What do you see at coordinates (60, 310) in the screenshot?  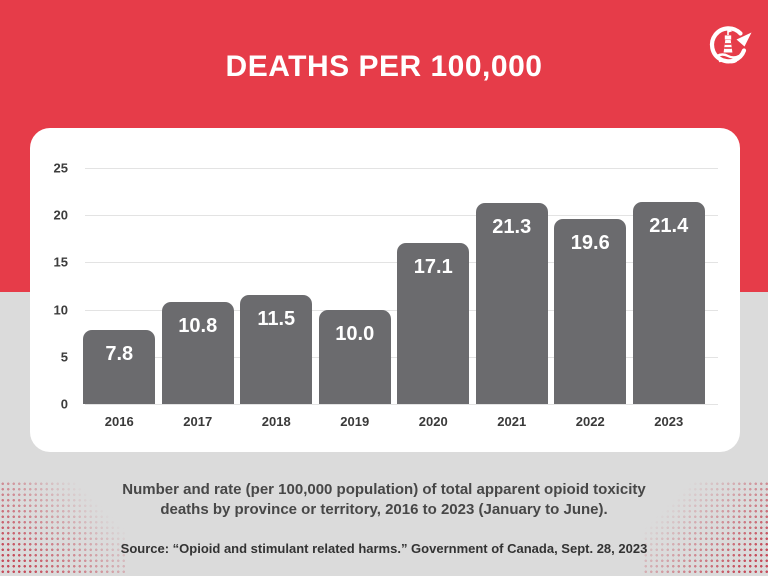 I see `y-tick-label-10: 10` at bounding box center [60, 310].